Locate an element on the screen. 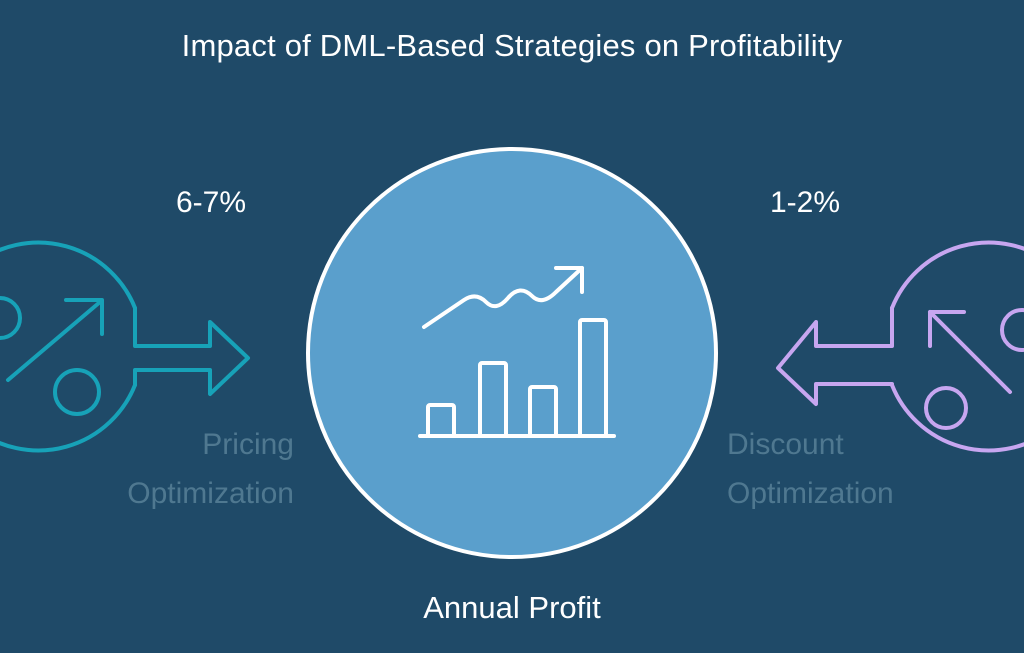 The image size is (1024, 653). discount-label-line2: Optimization is located at coordinates (810, 493).